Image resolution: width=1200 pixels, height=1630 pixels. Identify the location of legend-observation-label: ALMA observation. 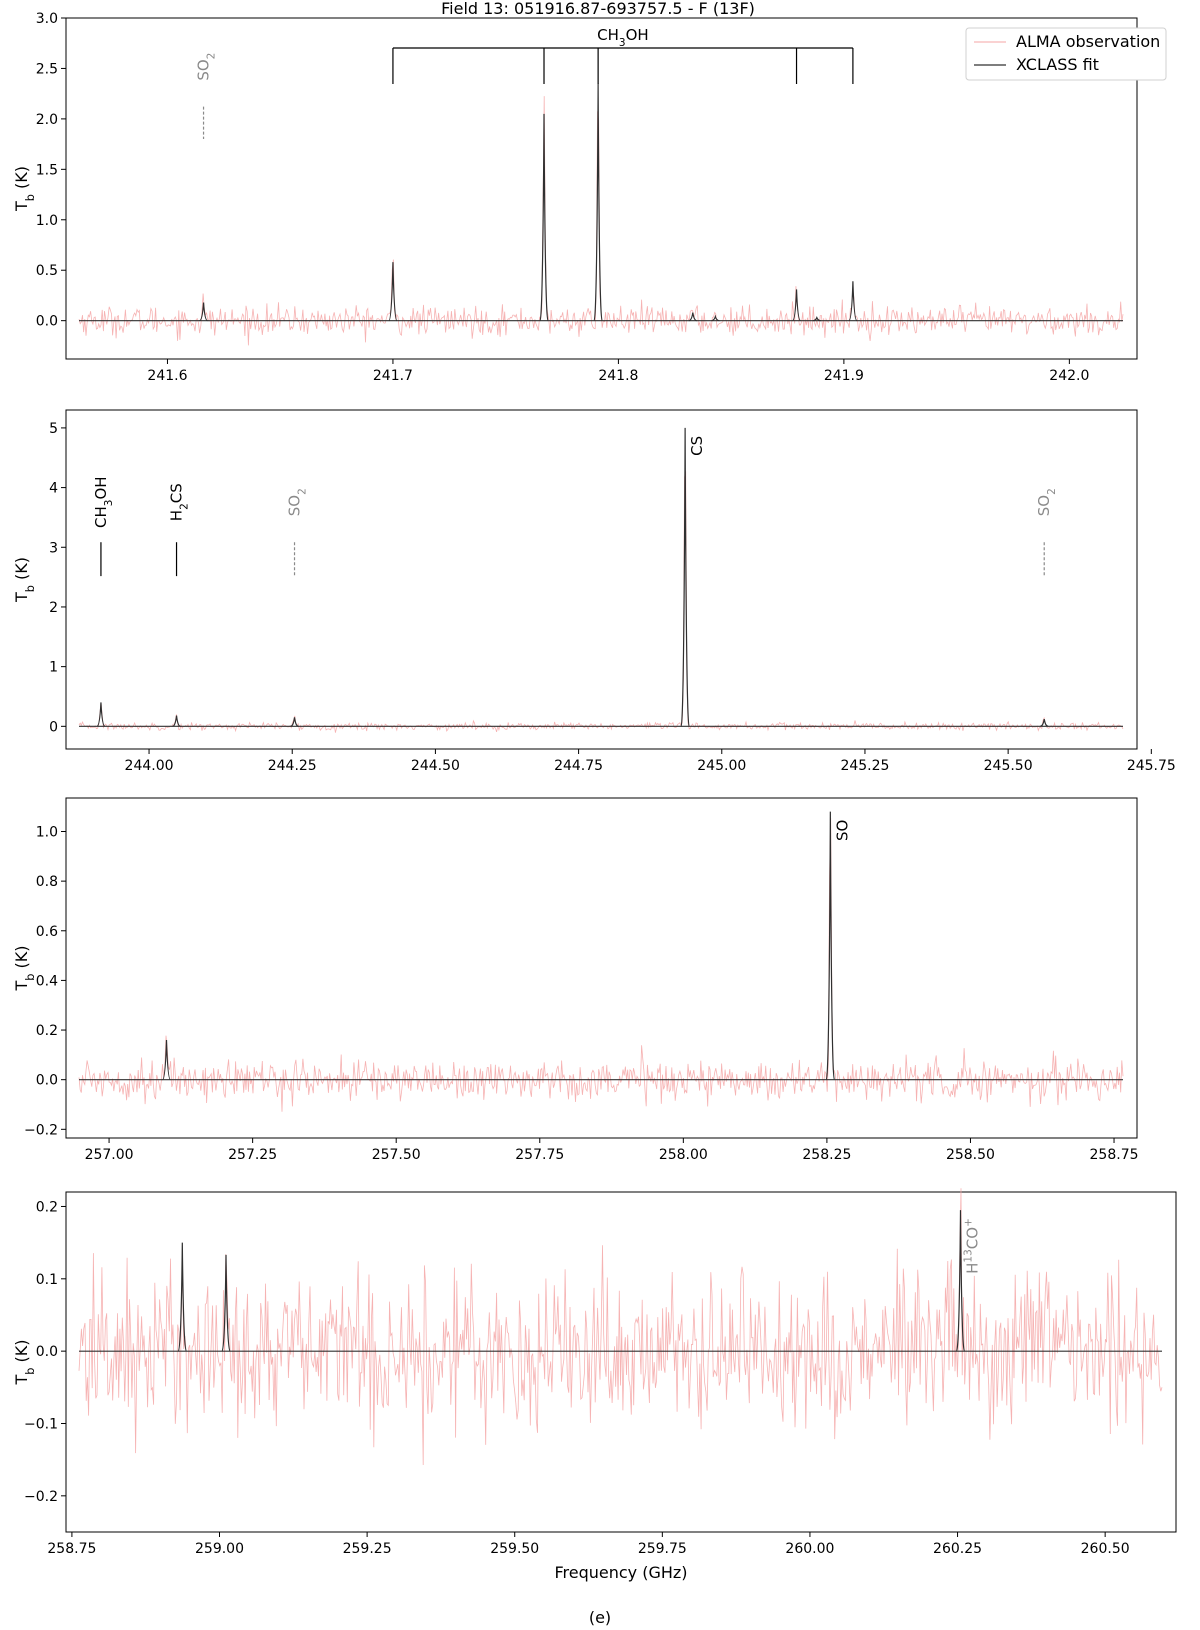
(1088, 41).